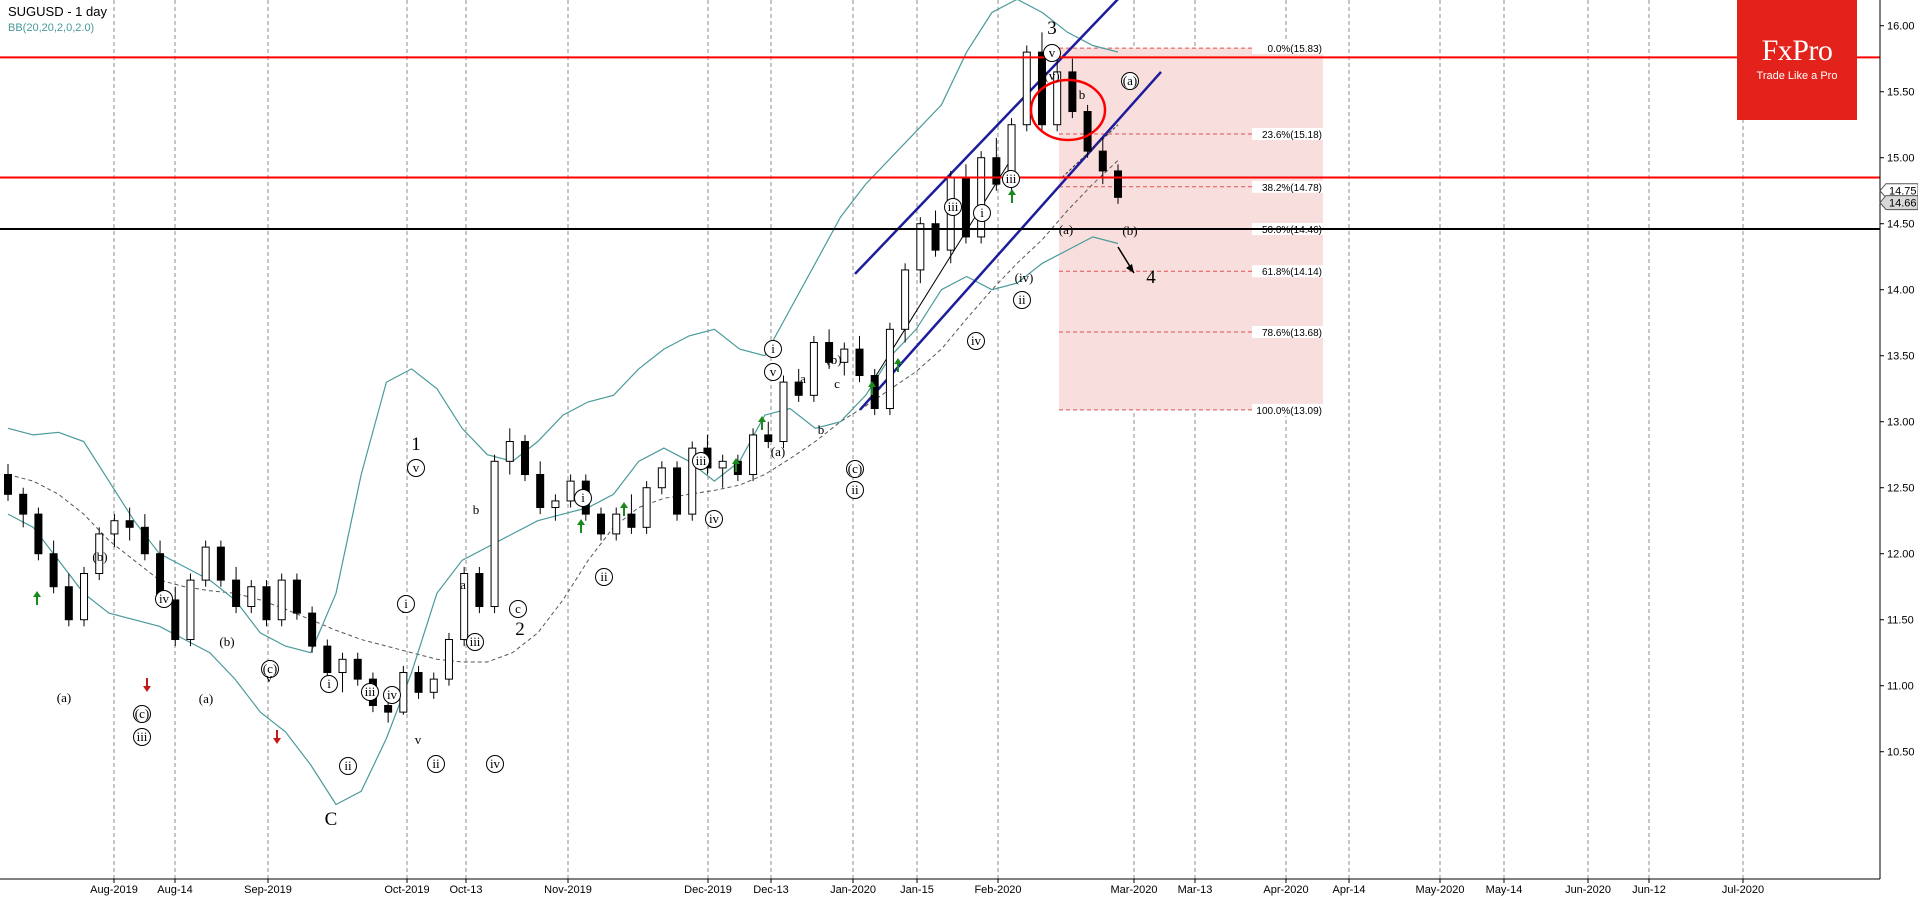 This screenshot has height=898, width=1918. I want to click on wave-label: c, so click(837, 383).